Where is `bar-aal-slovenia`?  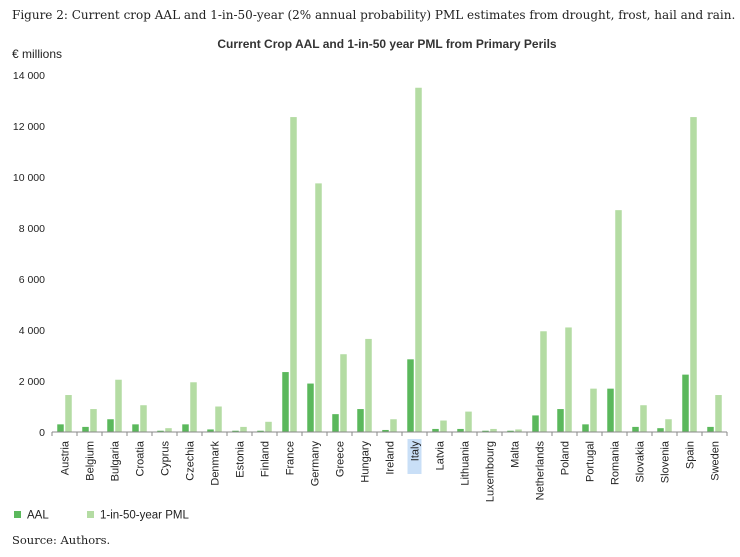 bar-aal-slovenia is located at coordinates (660, 430).